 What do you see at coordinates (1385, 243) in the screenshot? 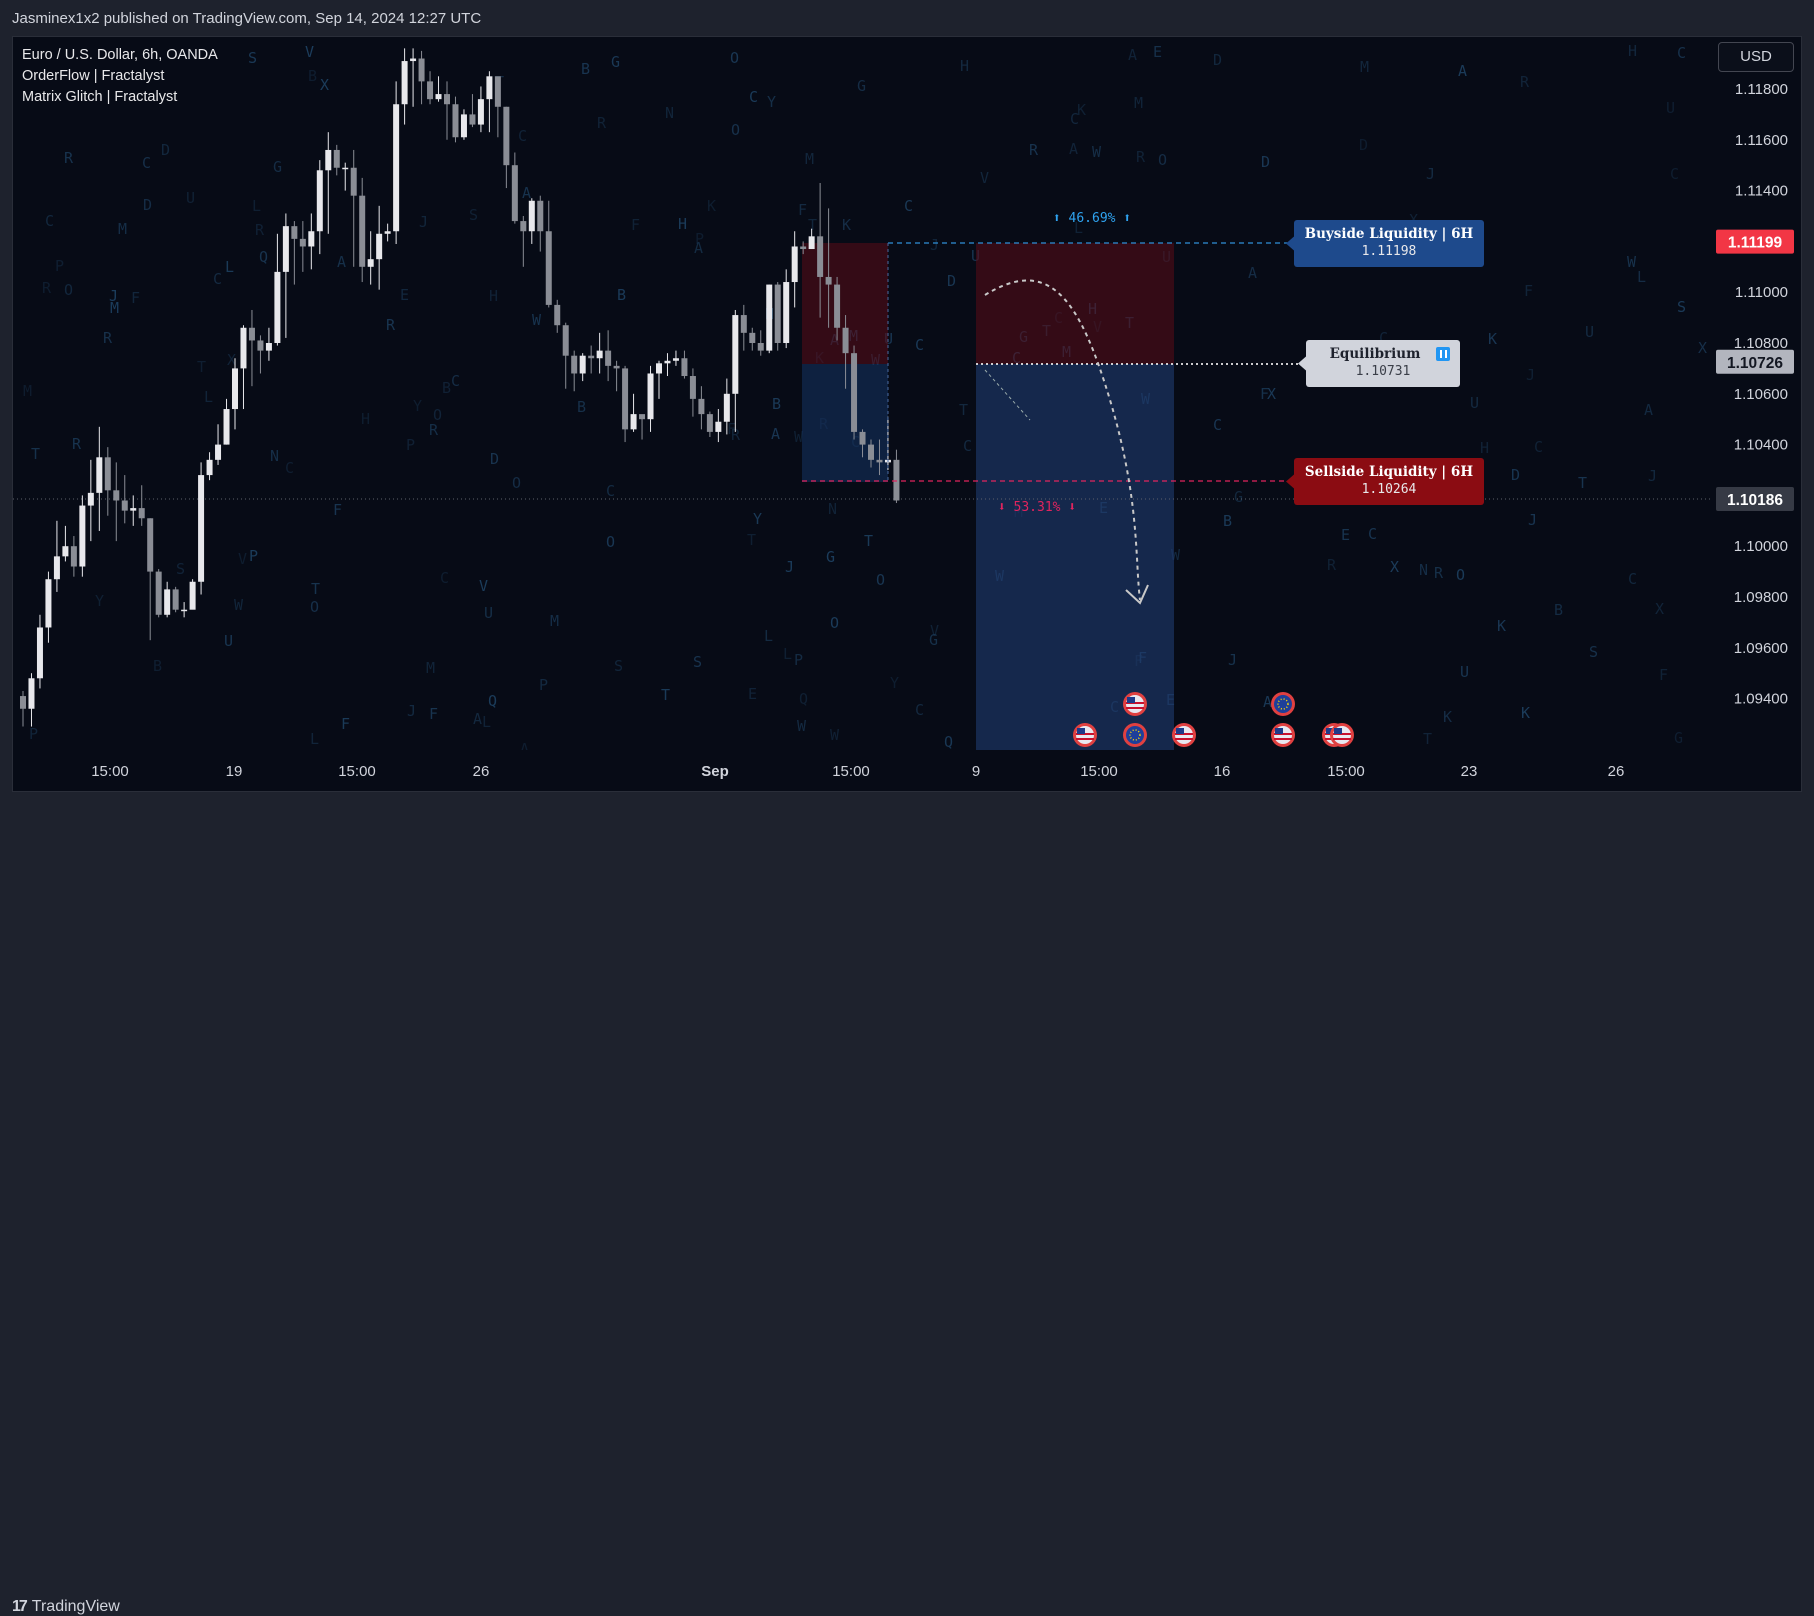
I see `buyside-callout: Buyside Liquidity | 6H 1.11198` at bounding box center [1385, 243].